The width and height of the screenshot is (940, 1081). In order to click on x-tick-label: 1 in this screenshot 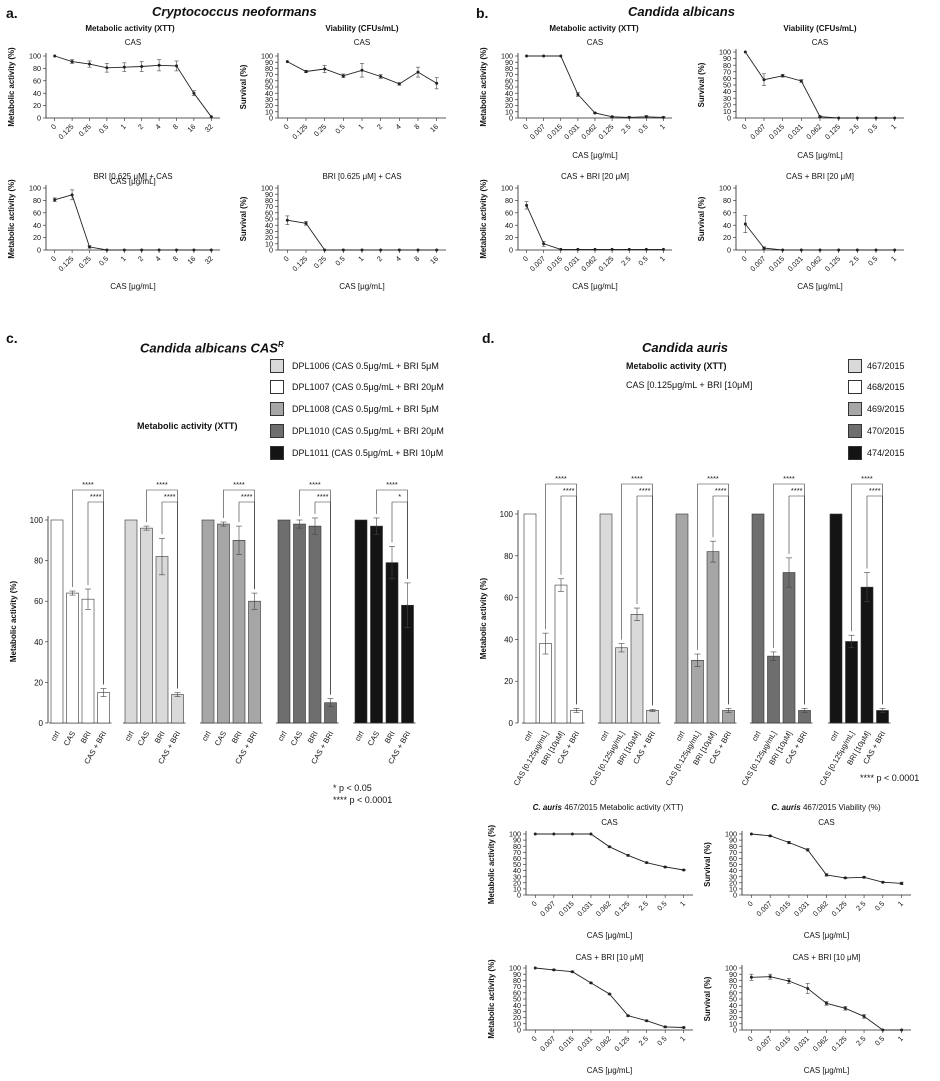, I will do `click(900, 1038)`.